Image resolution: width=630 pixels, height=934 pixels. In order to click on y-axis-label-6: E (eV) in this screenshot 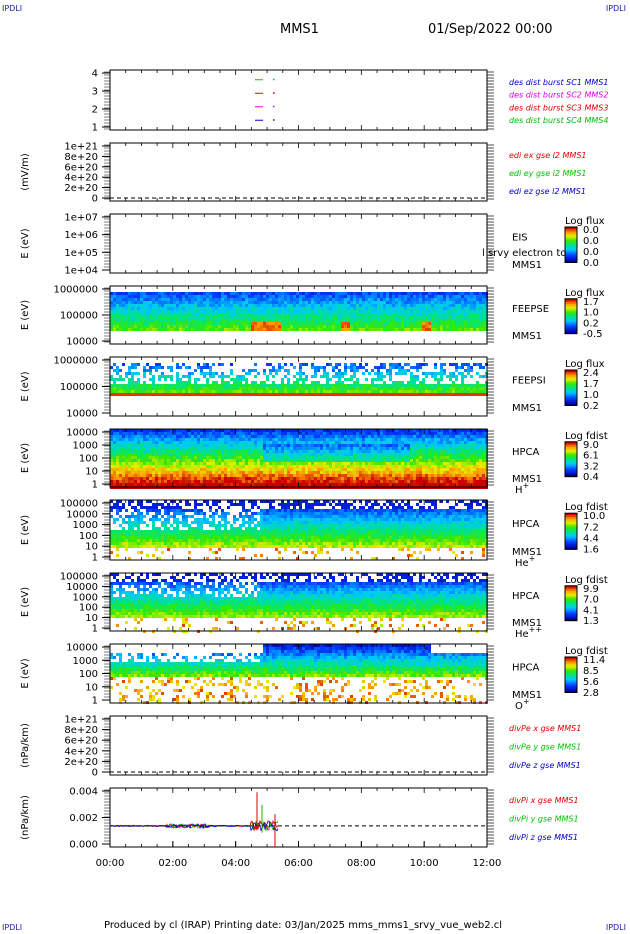, I will do `click(25, 530)`.